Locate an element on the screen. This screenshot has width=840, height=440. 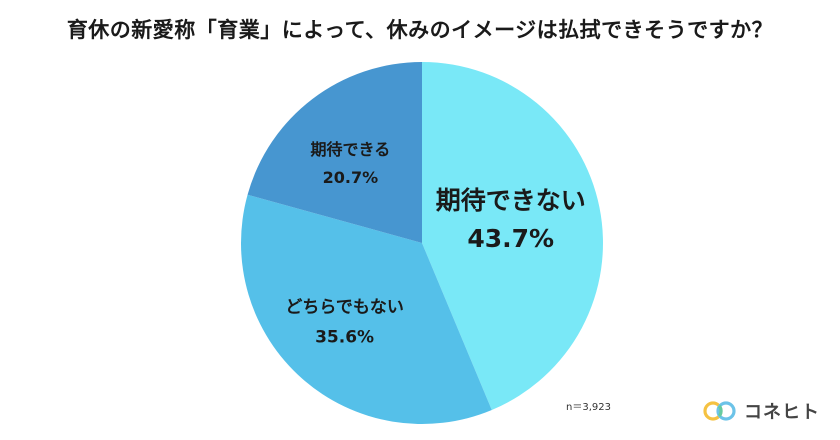
slice-value-label: 35.6% is located at coordinates (344, 338).